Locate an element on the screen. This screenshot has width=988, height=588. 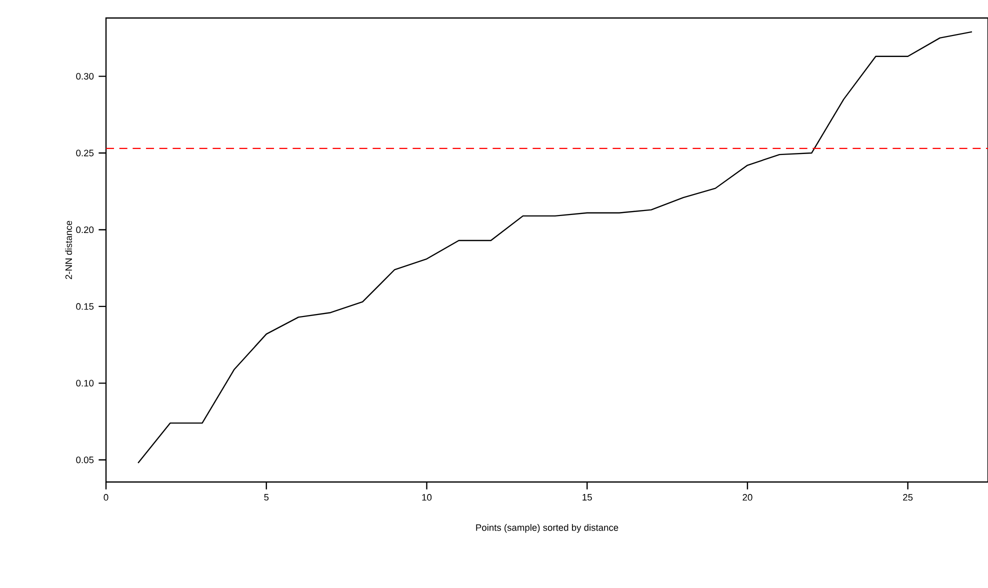
x-tick-label: 15 is located at coordinates (587, 497).